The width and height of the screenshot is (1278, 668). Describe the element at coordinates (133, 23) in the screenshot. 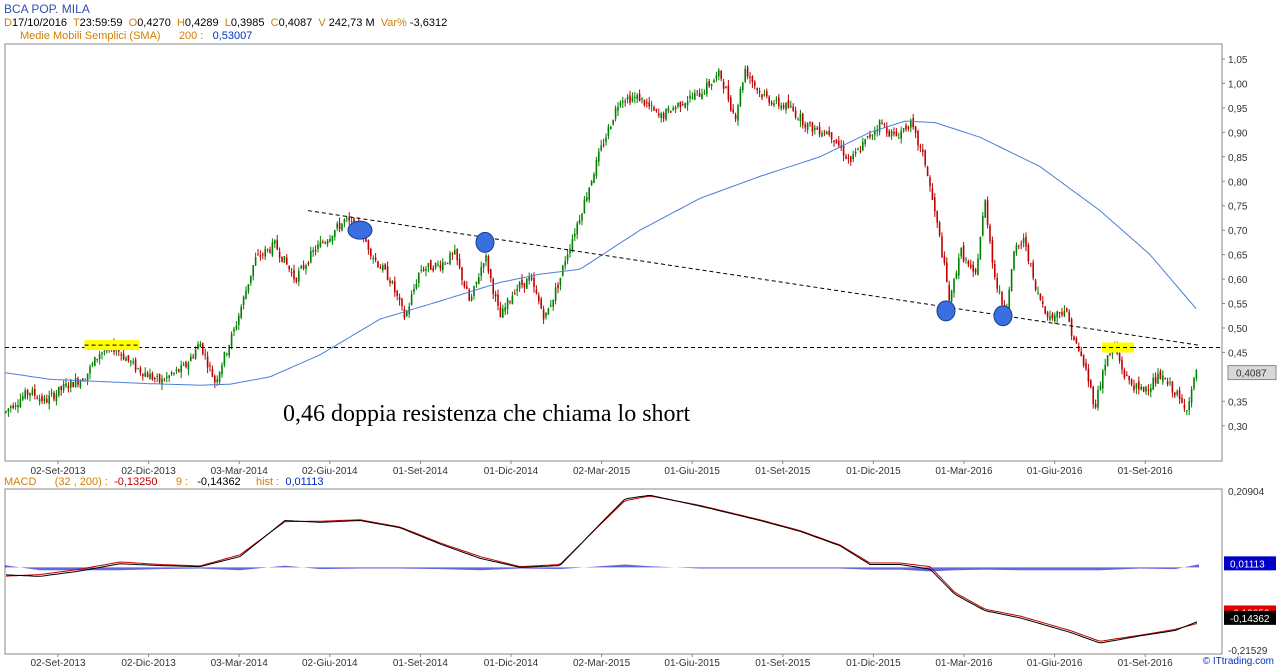

I see `open-key: O` at that location.